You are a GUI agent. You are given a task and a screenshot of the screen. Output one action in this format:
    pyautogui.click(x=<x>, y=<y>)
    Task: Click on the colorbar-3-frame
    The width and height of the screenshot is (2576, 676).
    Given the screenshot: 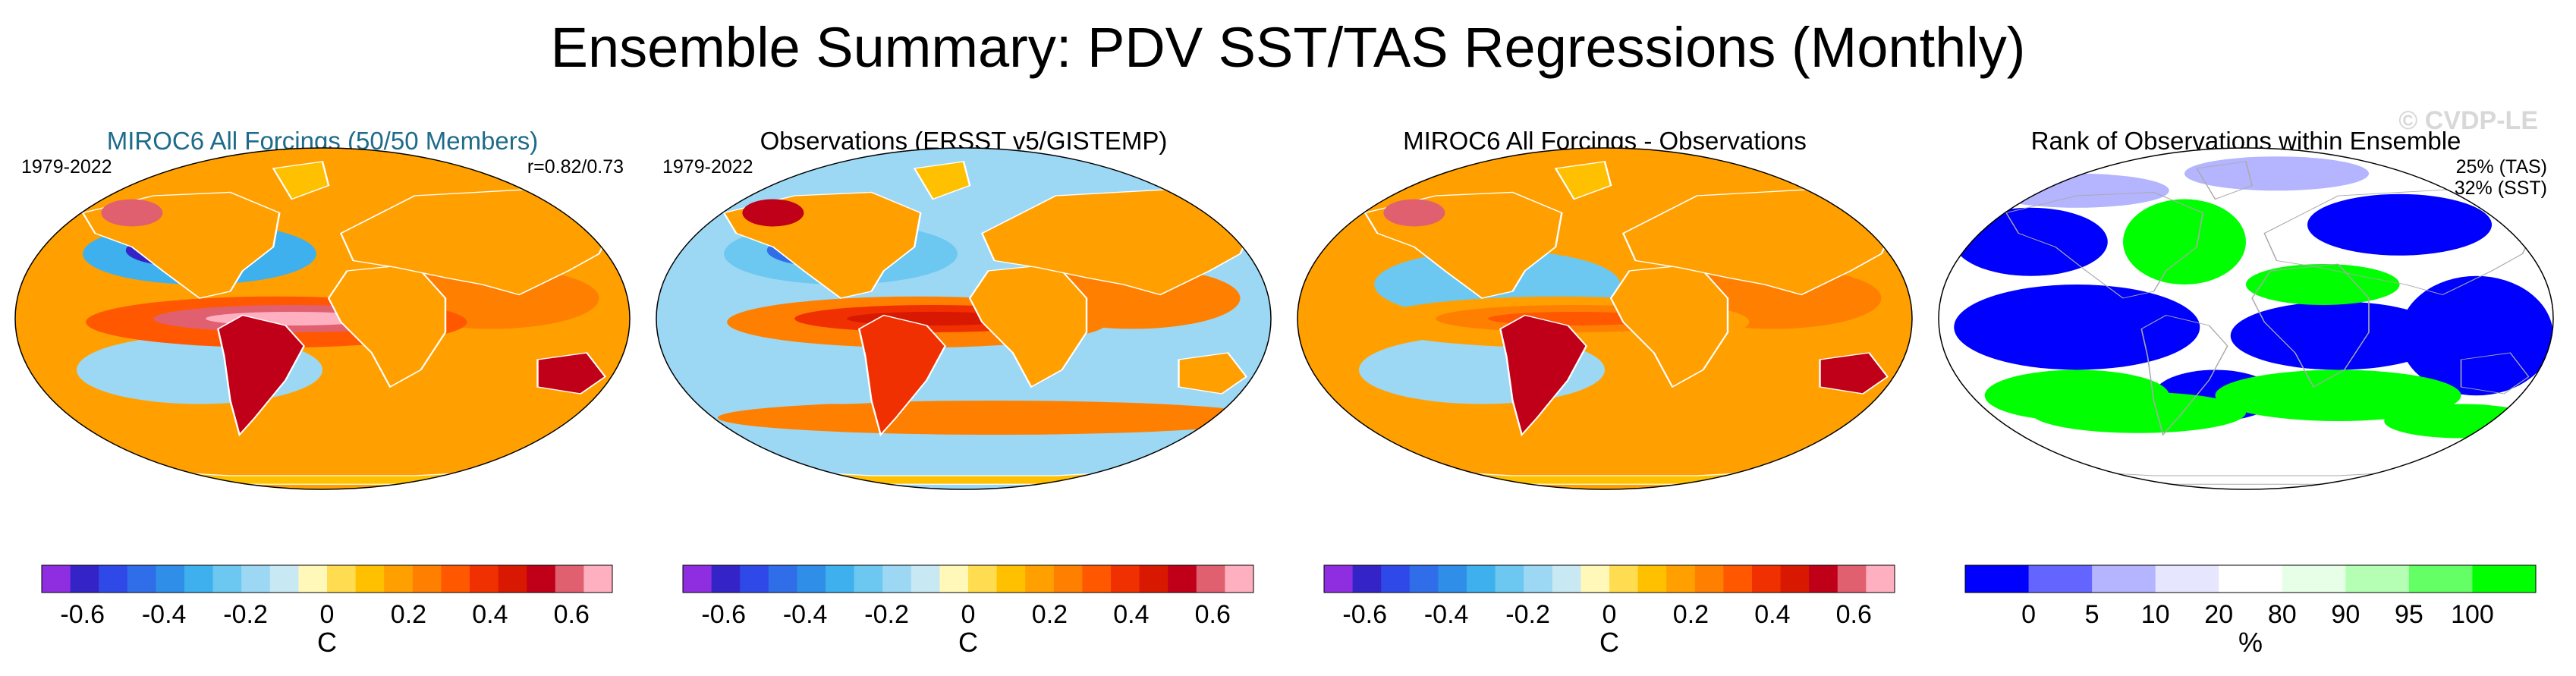 What is the action you would take?
    pyautogui.click(x=2250, y=578)
    